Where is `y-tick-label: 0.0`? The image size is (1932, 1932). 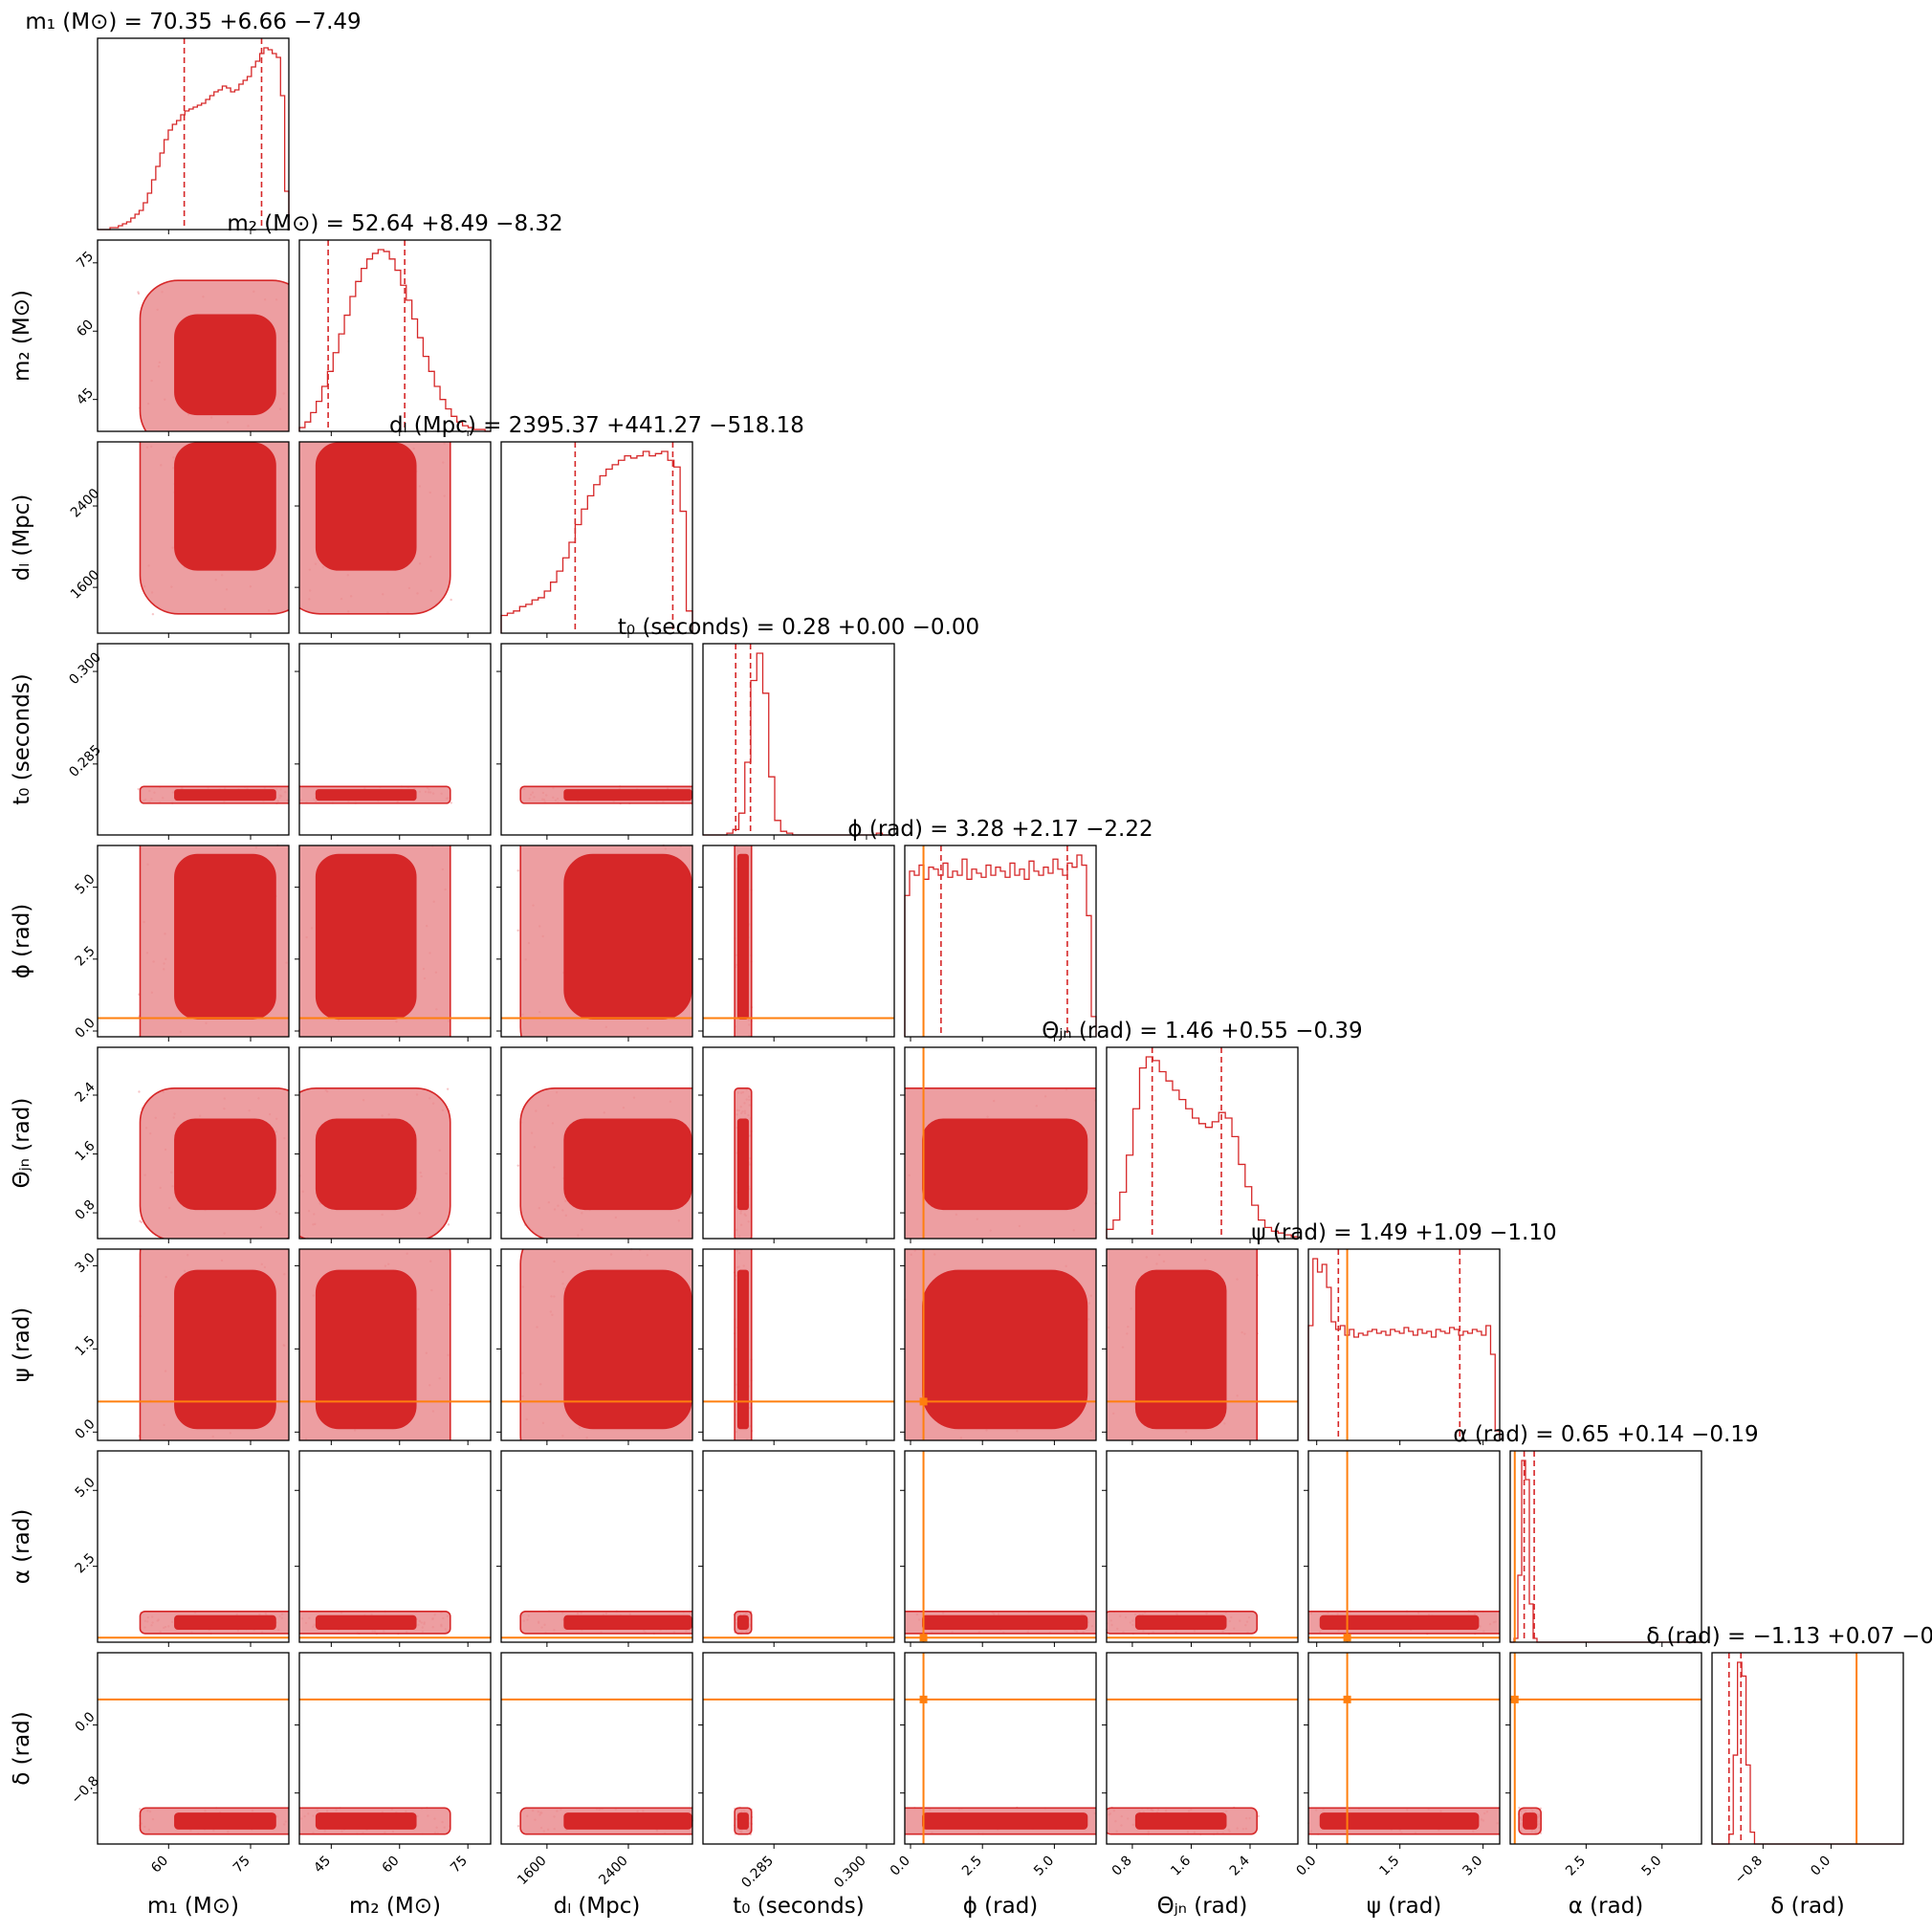 y-tick-label: 0.0 is located at coordinates (86, 1029).